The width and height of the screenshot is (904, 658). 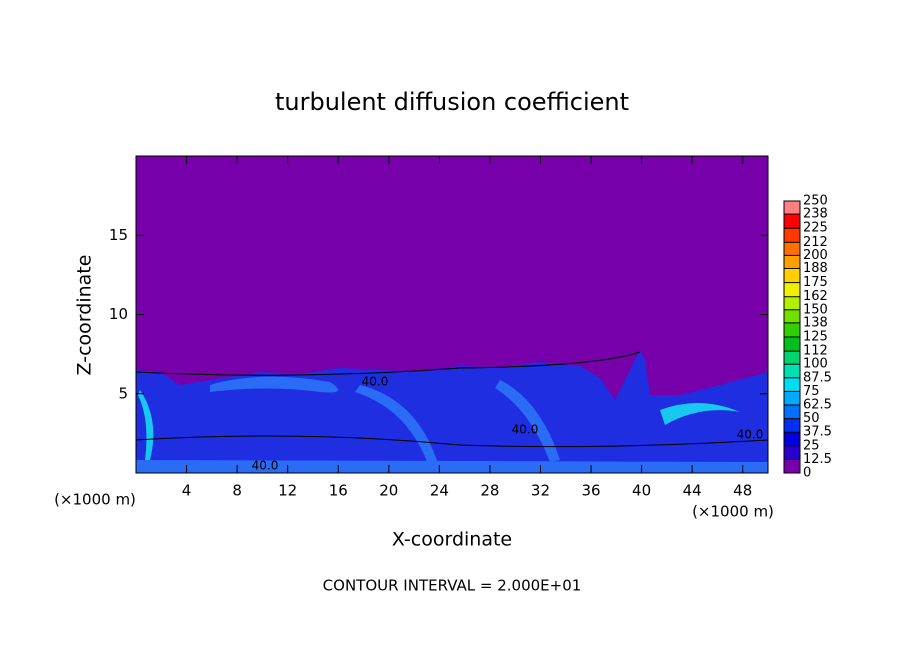 What do you see at coordinates (815, 214) in the screenshot?
I see `colorbar-label: 238` at bounding box center [815, 214].